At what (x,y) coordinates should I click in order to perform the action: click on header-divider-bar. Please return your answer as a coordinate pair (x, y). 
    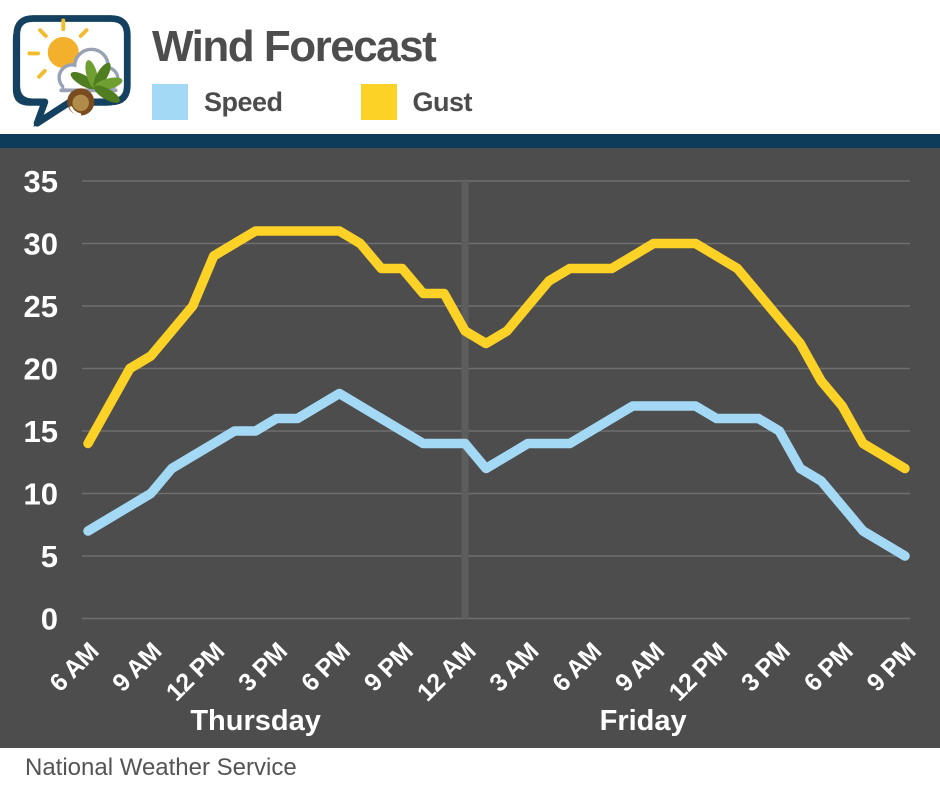
    Looking at the image, I should click on (470, 141).